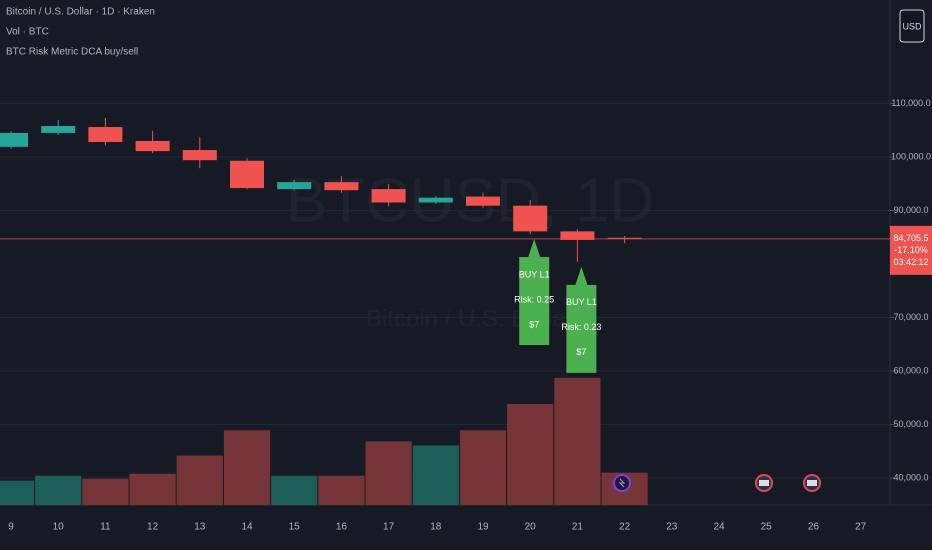  What do you see at coordinates (910, 370) in the screenshot?
I see `y-tick-label: 60,000.0` at bounding box center [910, 370].